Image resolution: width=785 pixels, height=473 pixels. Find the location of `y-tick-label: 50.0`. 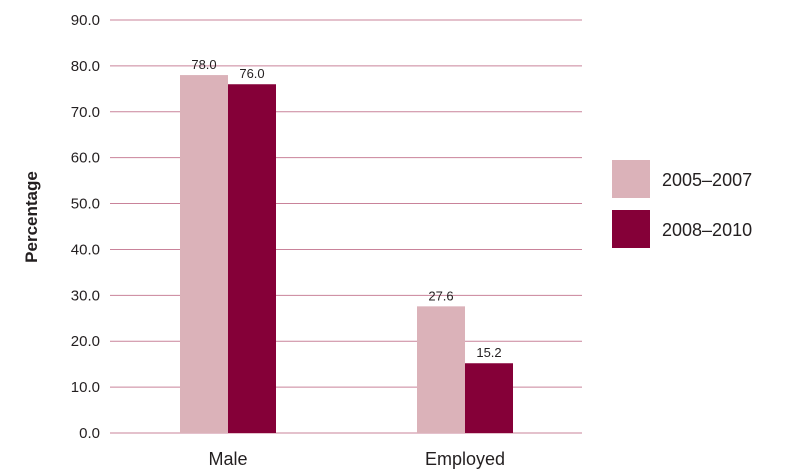

y-tick-label: 50.0 is located at coordinates (85, 204).